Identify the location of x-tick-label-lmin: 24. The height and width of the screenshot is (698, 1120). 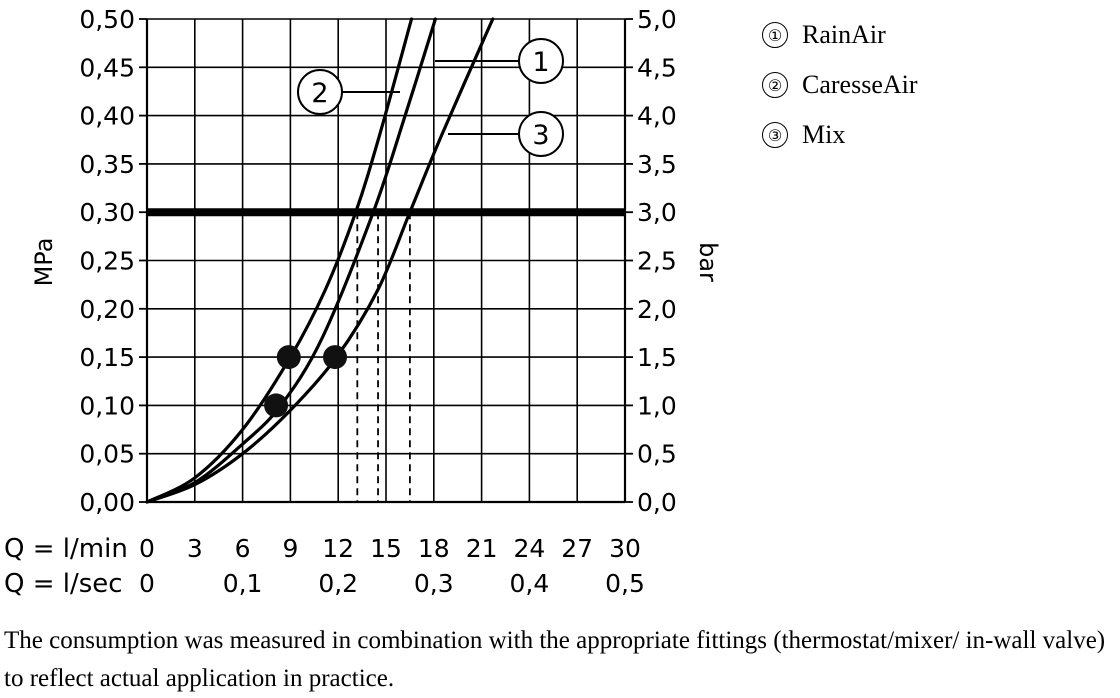
(529, 548).